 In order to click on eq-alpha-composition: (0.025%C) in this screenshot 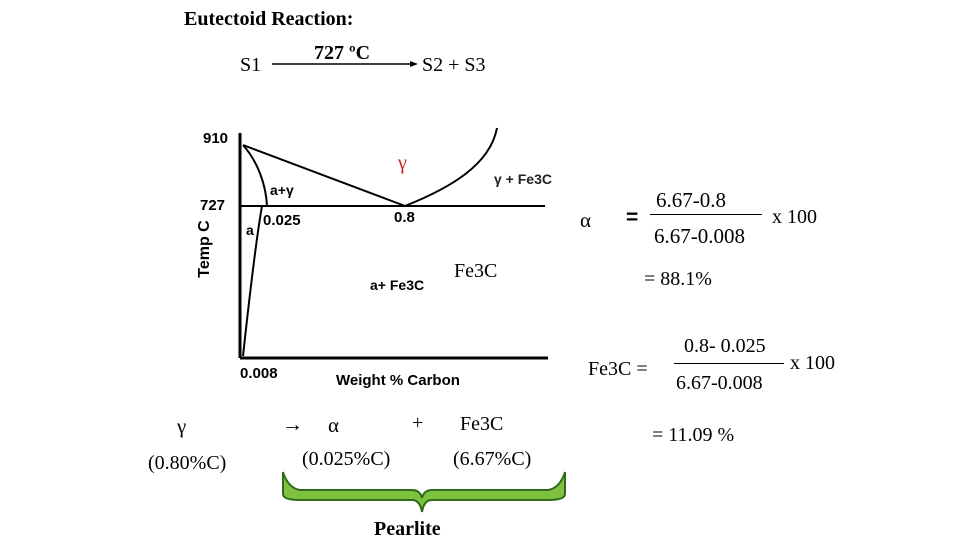, I will do `click(346, 459)`.